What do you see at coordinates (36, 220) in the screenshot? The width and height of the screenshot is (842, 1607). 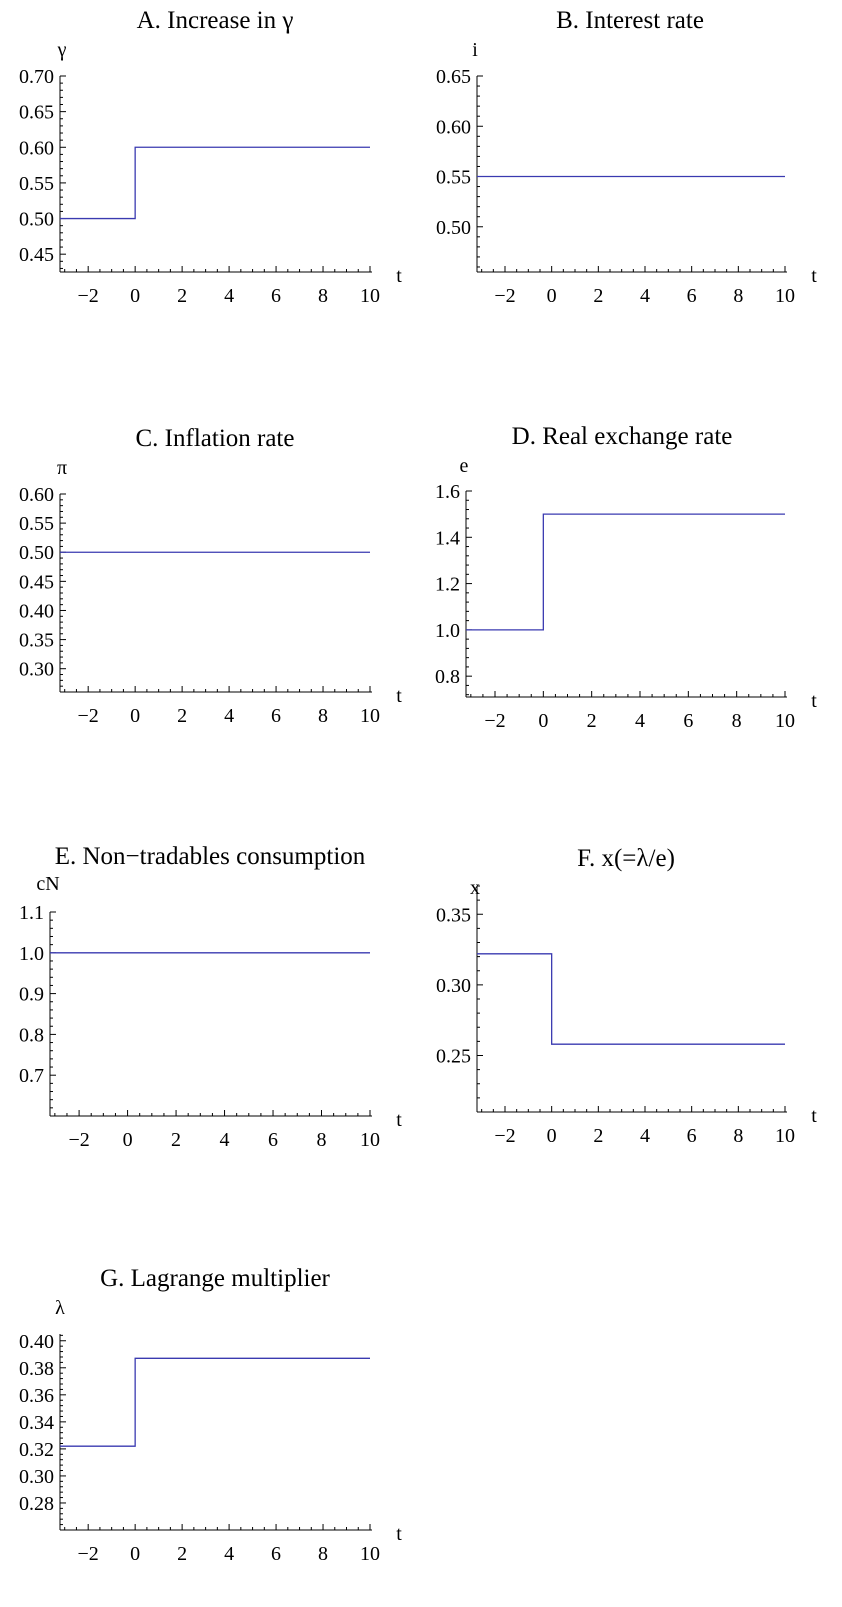 I see `panel-a-y-tick-label: 0.50` at bounding box center [36, 220].